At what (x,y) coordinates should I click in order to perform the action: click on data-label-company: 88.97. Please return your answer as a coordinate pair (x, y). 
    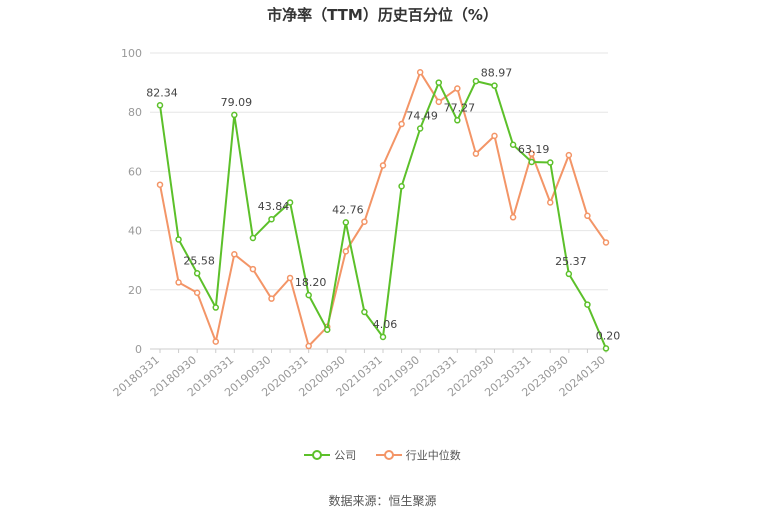
    Looking at the image, I should click on (497, 73).